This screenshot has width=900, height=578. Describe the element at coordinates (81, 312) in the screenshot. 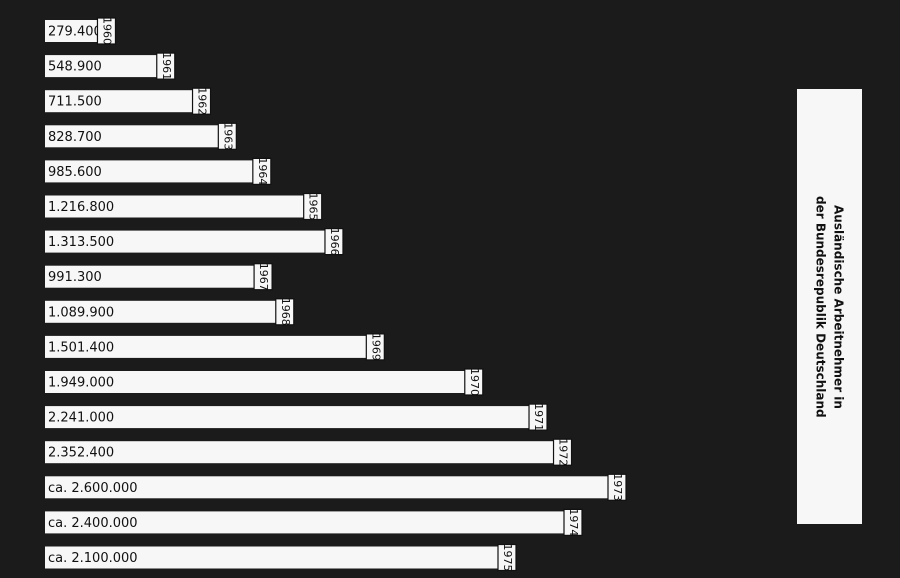

I see `value-label: 1.089.900` at that location.